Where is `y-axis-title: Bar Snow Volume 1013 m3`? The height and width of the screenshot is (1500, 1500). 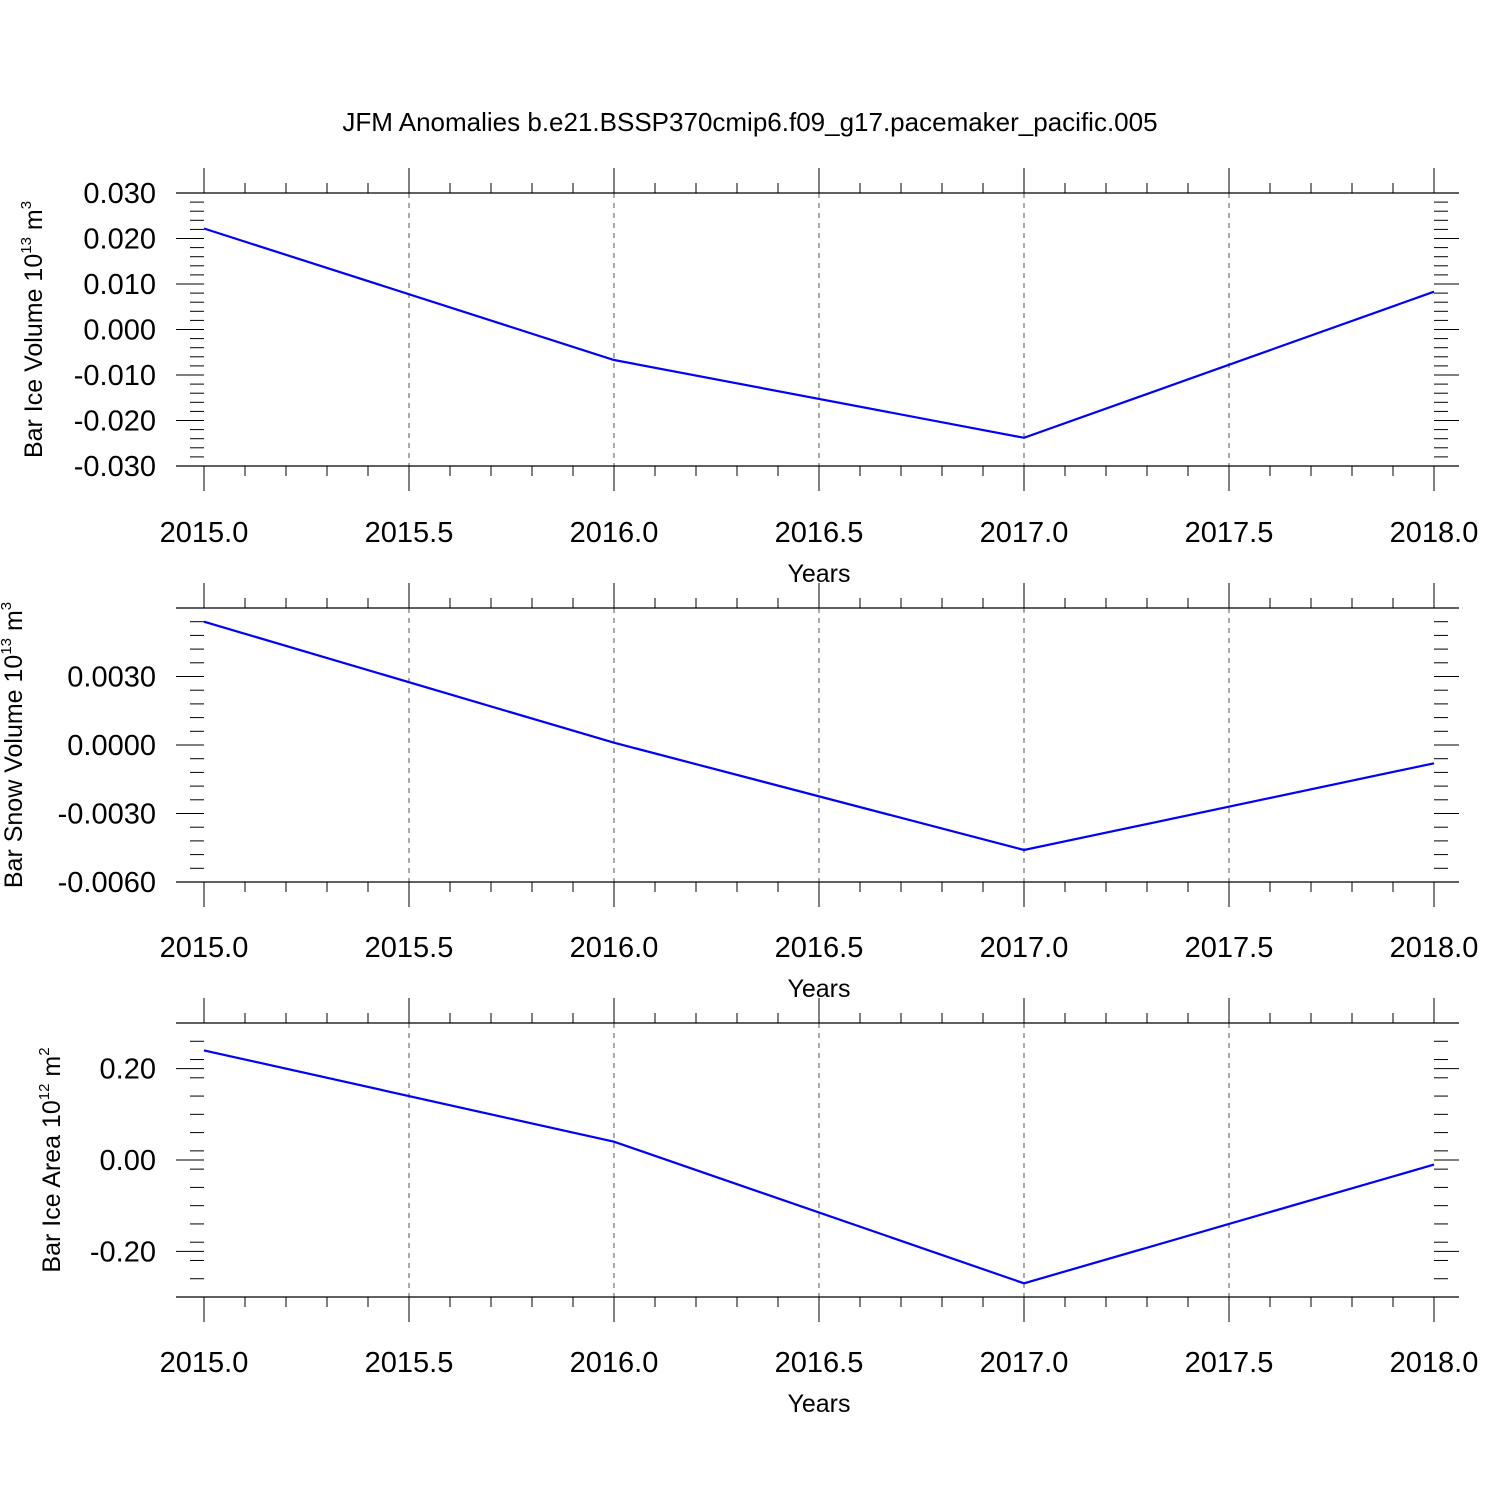
y-axis-title: Bar Snow Volume 1013 m3 is located at coordinates (14, 745).